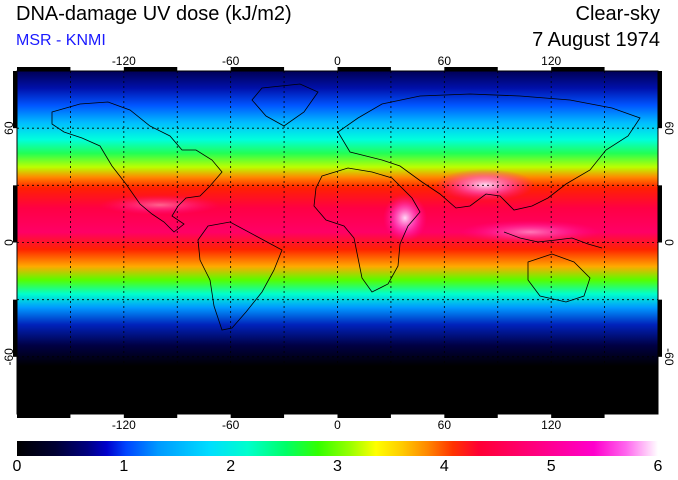  What do you see at coordinates (617, 14) in the screenshot?
I see `sky-condition-label: Clear-sky` at bounding box center [617, 14].